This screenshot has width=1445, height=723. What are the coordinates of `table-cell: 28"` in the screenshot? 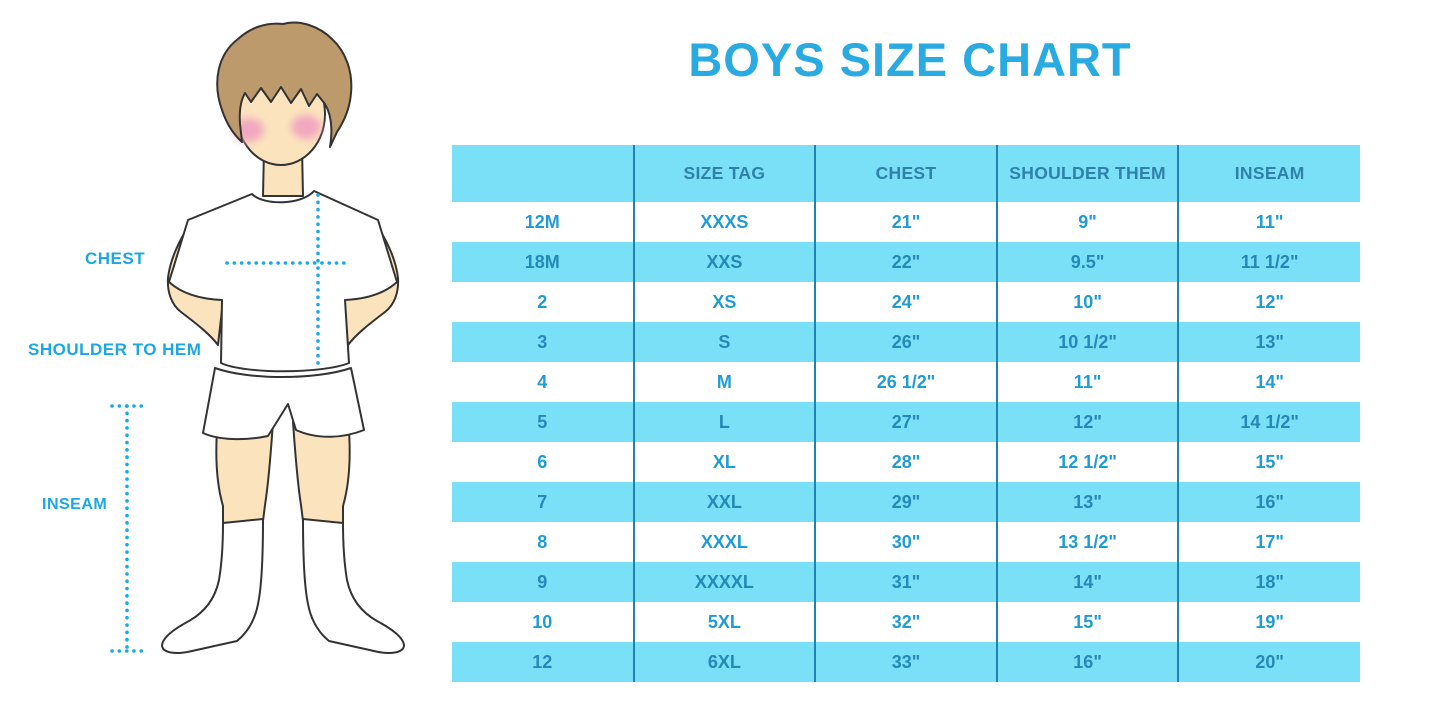 It's located at (906, 462).